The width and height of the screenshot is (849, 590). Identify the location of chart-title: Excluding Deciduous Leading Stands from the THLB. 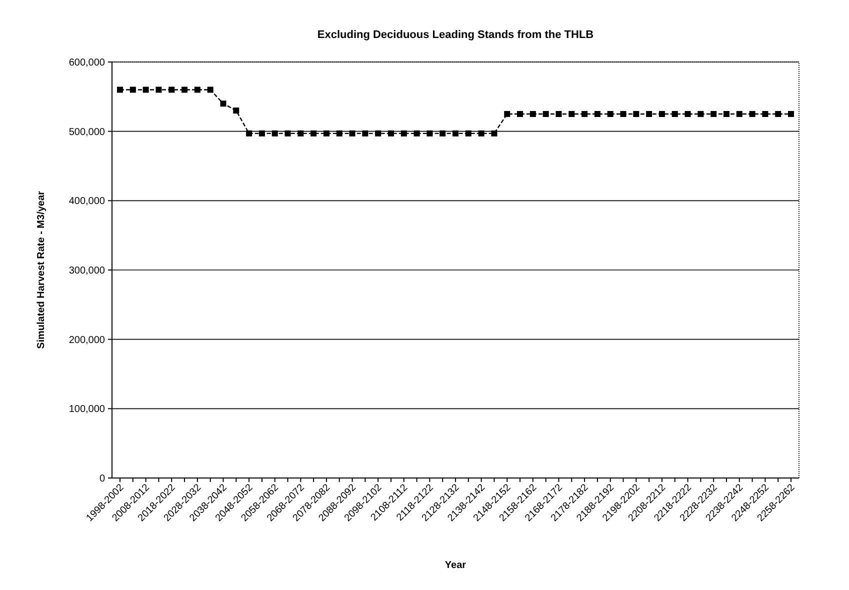
(455, 35).